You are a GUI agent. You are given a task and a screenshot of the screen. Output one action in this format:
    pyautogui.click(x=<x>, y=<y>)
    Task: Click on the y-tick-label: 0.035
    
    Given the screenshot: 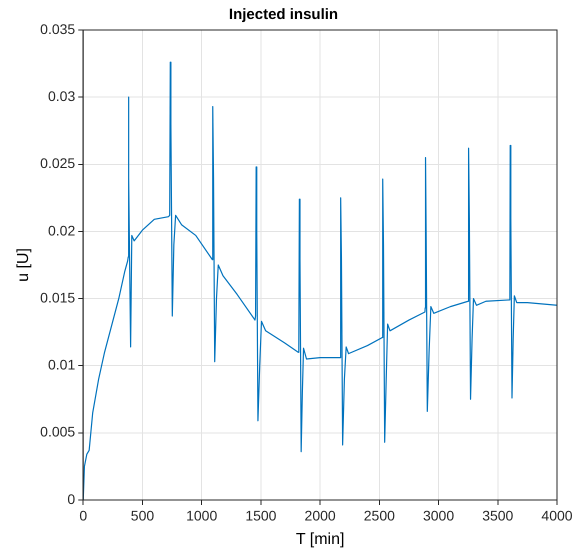 What is the action you would take?
    pyautogui.click(x=58, y=28)
    